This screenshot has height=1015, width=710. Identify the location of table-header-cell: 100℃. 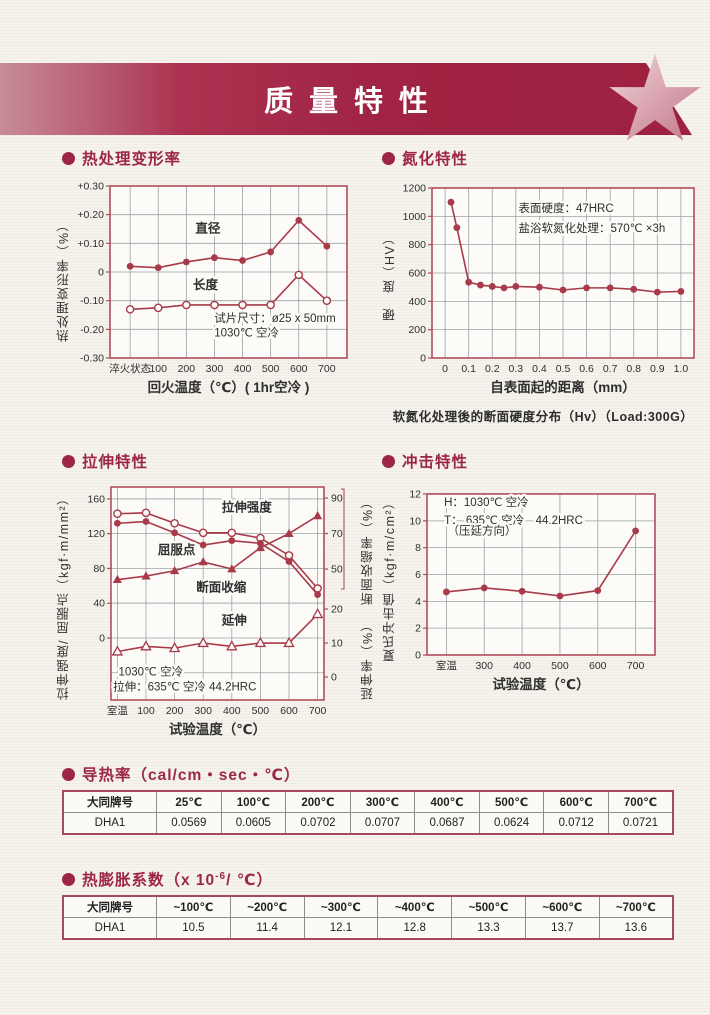
(253, 801).